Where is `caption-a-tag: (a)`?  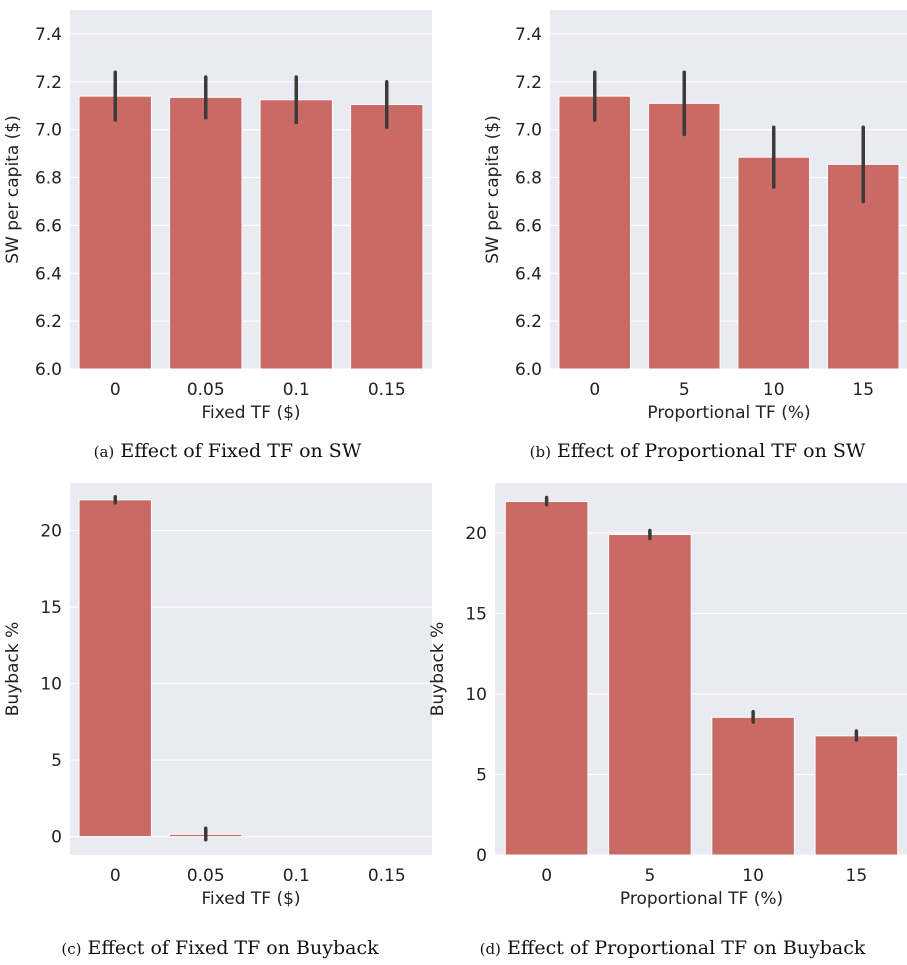 caption-a-tag: (a) is located at coordinates (104, 452).